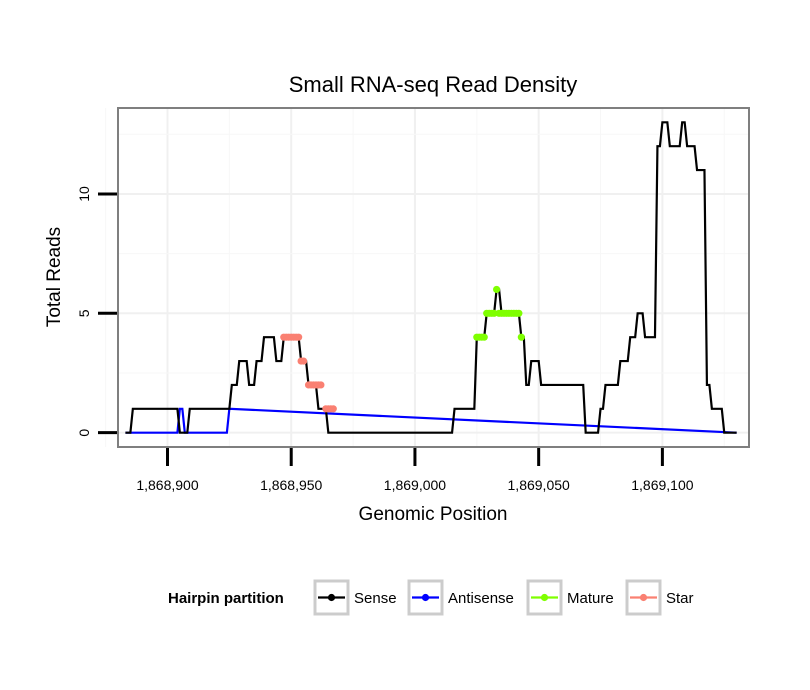 This screenshot has width=810, height=690. Describe the element at coordinates (84, 433) in the screenshot. I see `y-tick-label: 0` at that location.